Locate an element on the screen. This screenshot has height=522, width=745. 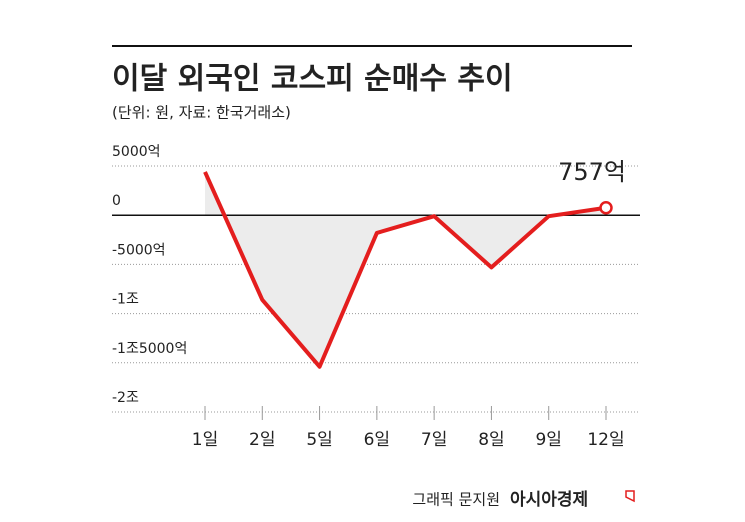
value-label: 757억 is located at coordinates (592, 172).